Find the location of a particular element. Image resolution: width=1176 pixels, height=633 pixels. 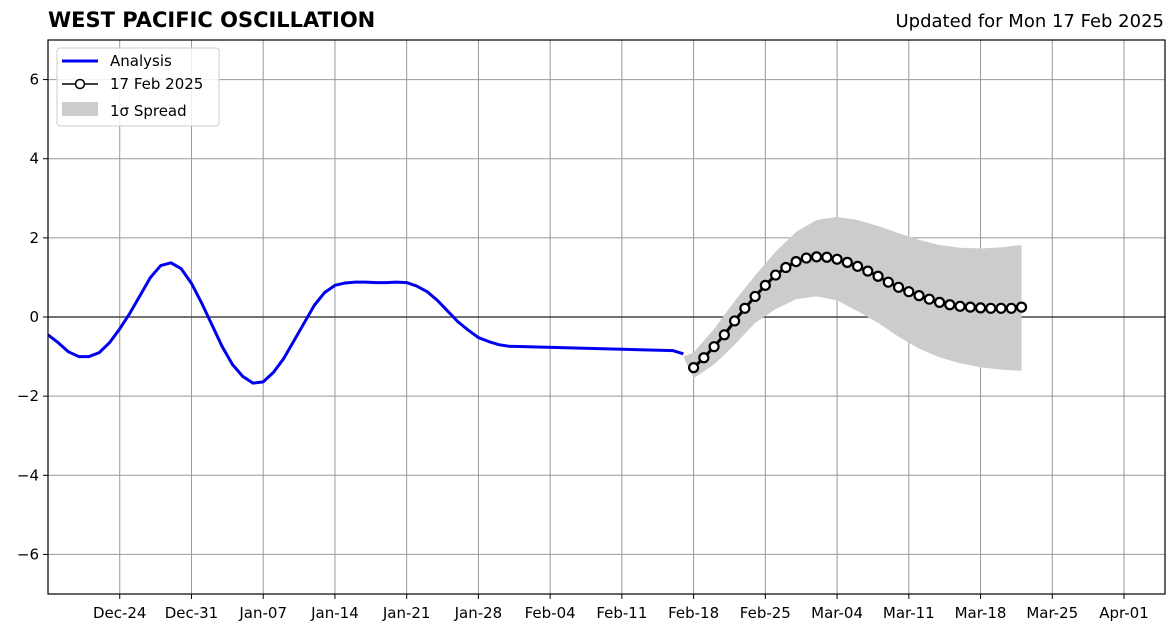

spread-band is located at coordinates (852, 297).